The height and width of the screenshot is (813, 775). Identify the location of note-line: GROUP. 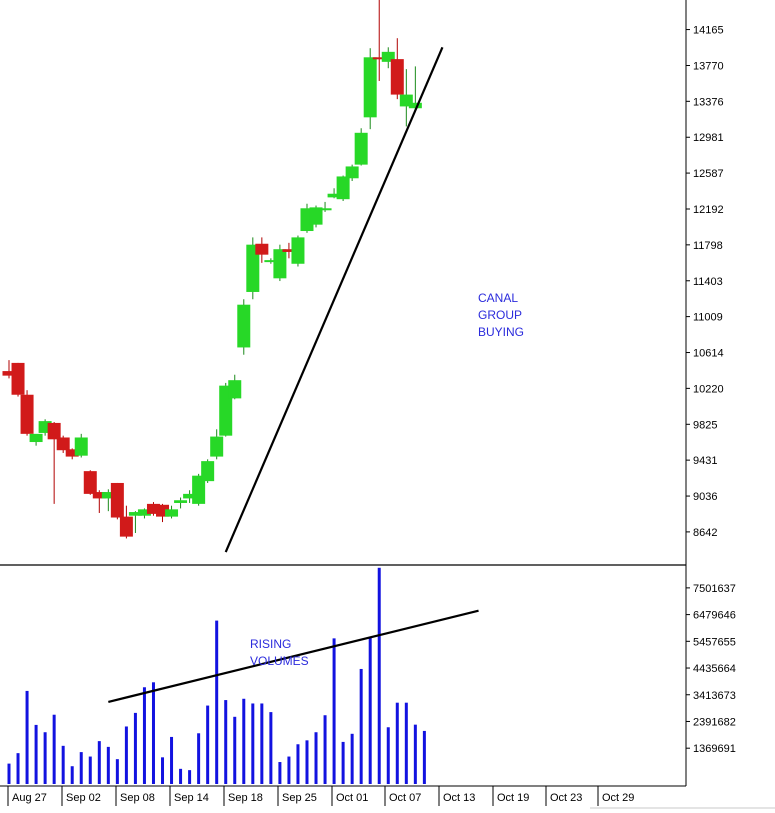
(500, 315).